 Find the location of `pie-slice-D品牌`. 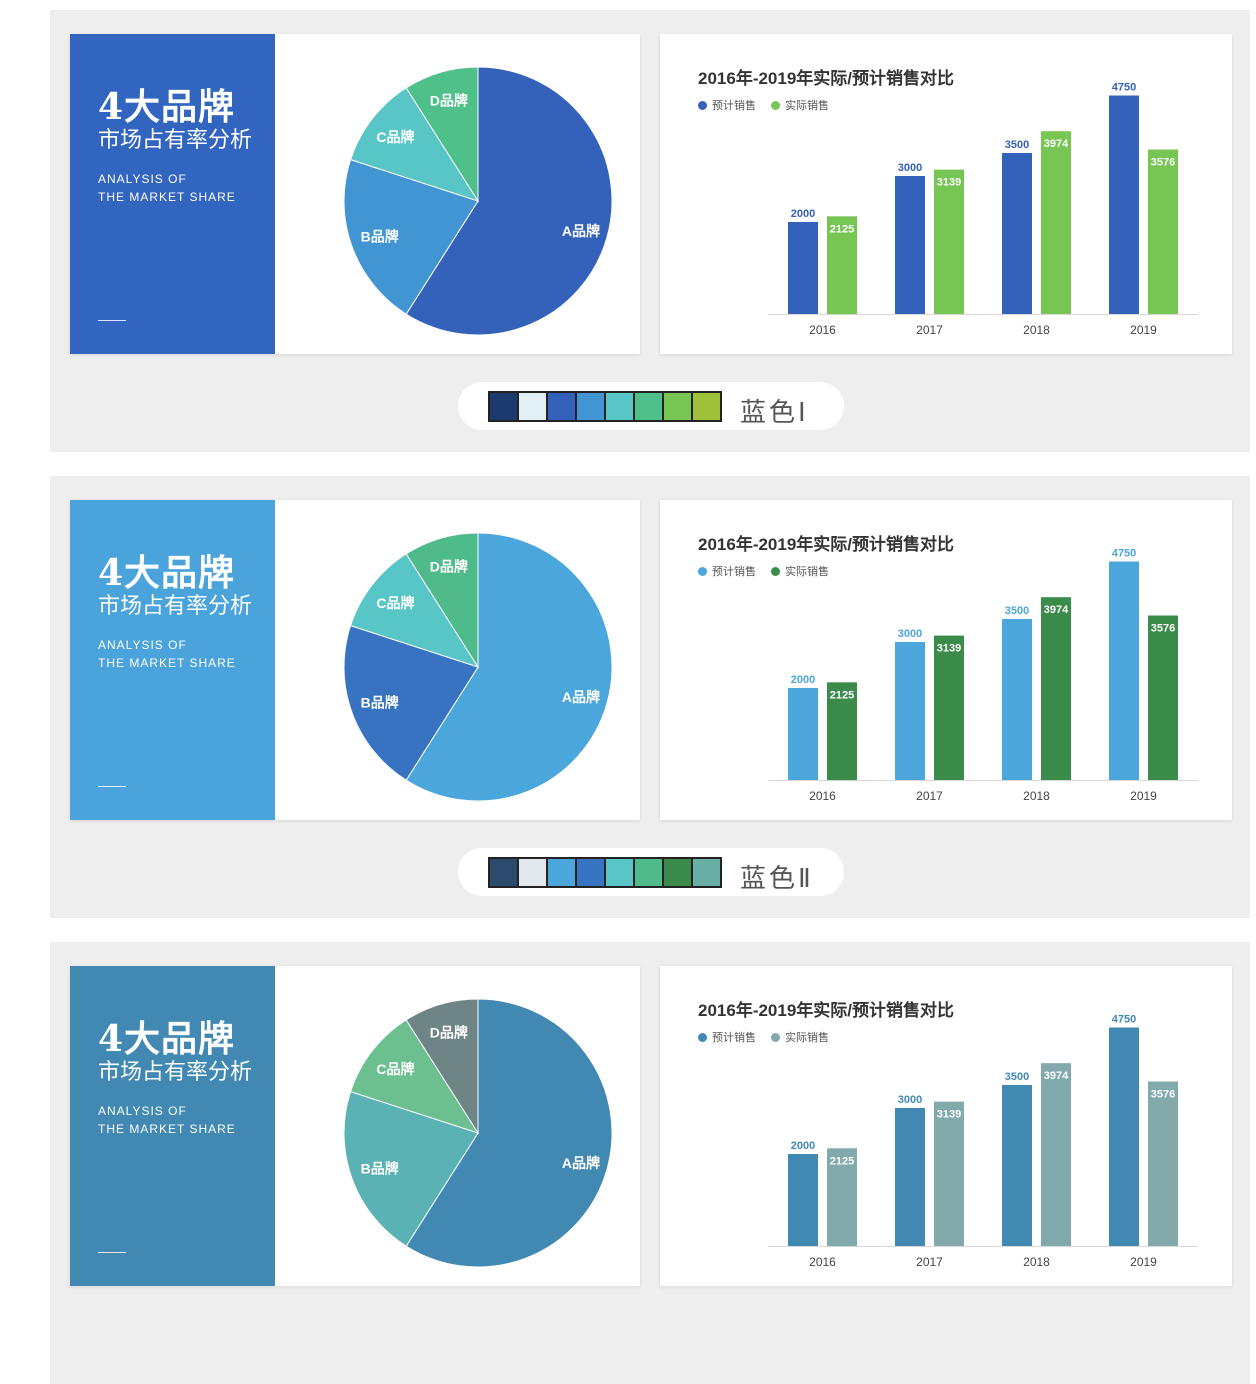

pie-slice-D品牌 is located at coordinates (442, 1066).